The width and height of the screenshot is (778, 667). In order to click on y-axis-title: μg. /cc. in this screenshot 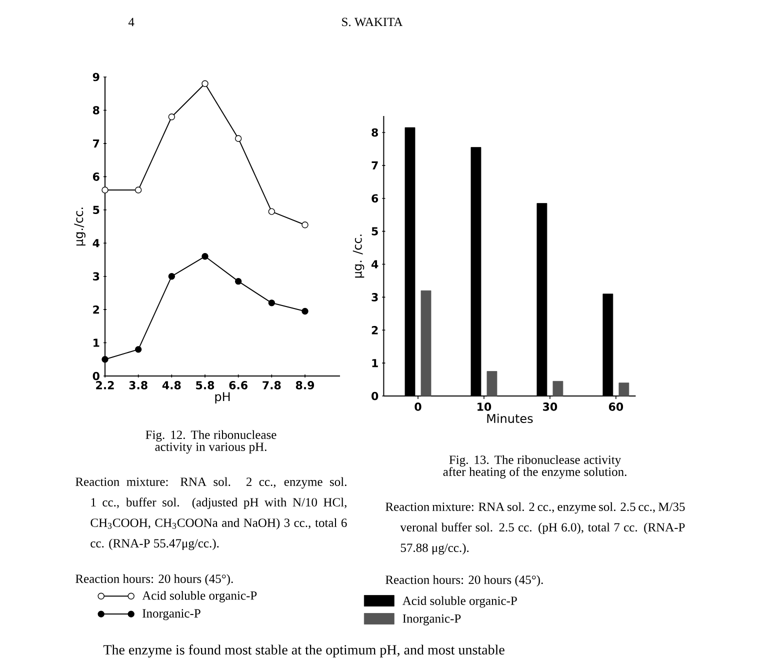, I will do `click(358, 256)`.